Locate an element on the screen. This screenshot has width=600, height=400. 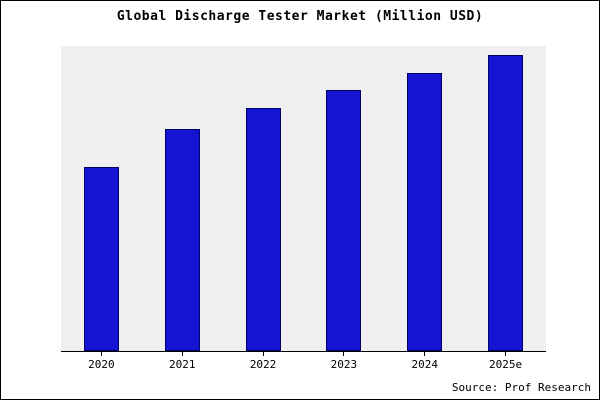
x-axis-labels: 2020 2021 2022 2023 2024 2025e is located at coordinates (303, 361).